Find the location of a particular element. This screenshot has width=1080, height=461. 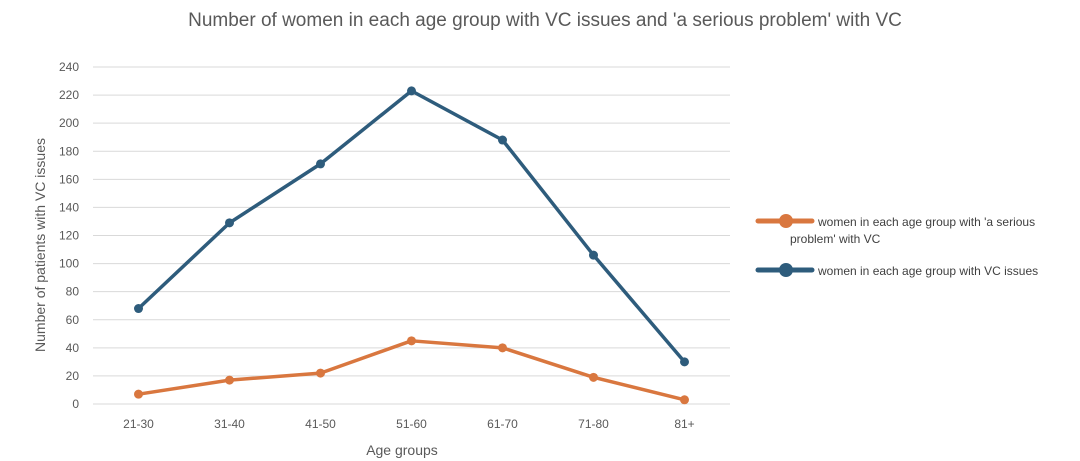

x-tick-label: 41-50 is located at coordinates (320, 424).